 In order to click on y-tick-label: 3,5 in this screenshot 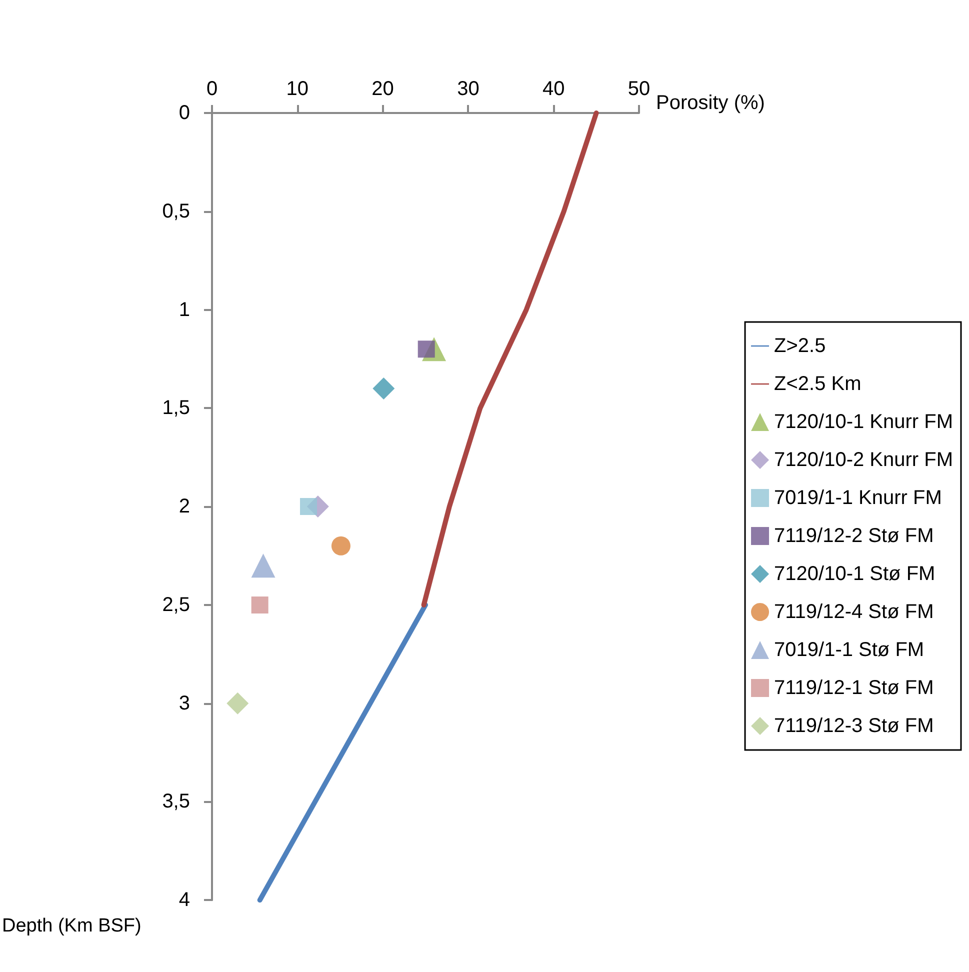, I will do `click(176, 801)`.